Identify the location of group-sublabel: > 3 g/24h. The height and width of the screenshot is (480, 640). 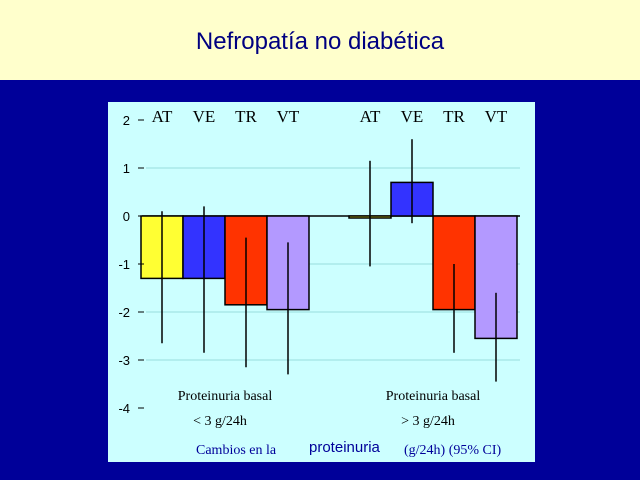
(428, 421).